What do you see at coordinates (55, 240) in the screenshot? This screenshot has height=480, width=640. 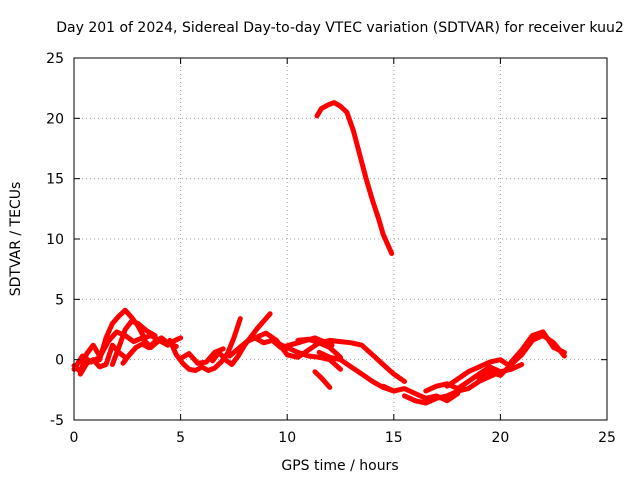 I see `y-tick-label: 10` at bounding box center [55, 240].